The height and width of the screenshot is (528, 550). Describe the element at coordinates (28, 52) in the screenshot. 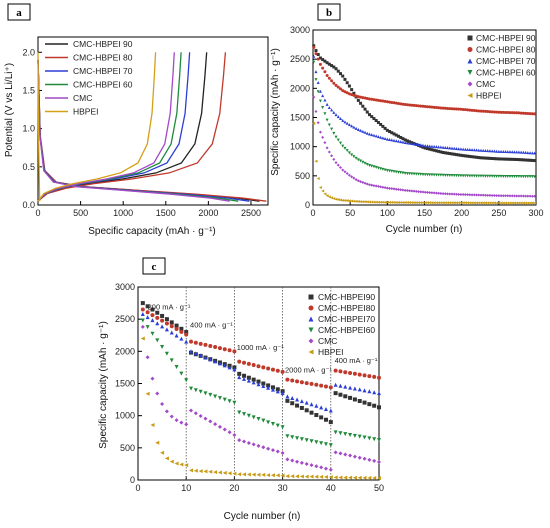

I see `panel-a-ytick-label: 2.0` at that location.